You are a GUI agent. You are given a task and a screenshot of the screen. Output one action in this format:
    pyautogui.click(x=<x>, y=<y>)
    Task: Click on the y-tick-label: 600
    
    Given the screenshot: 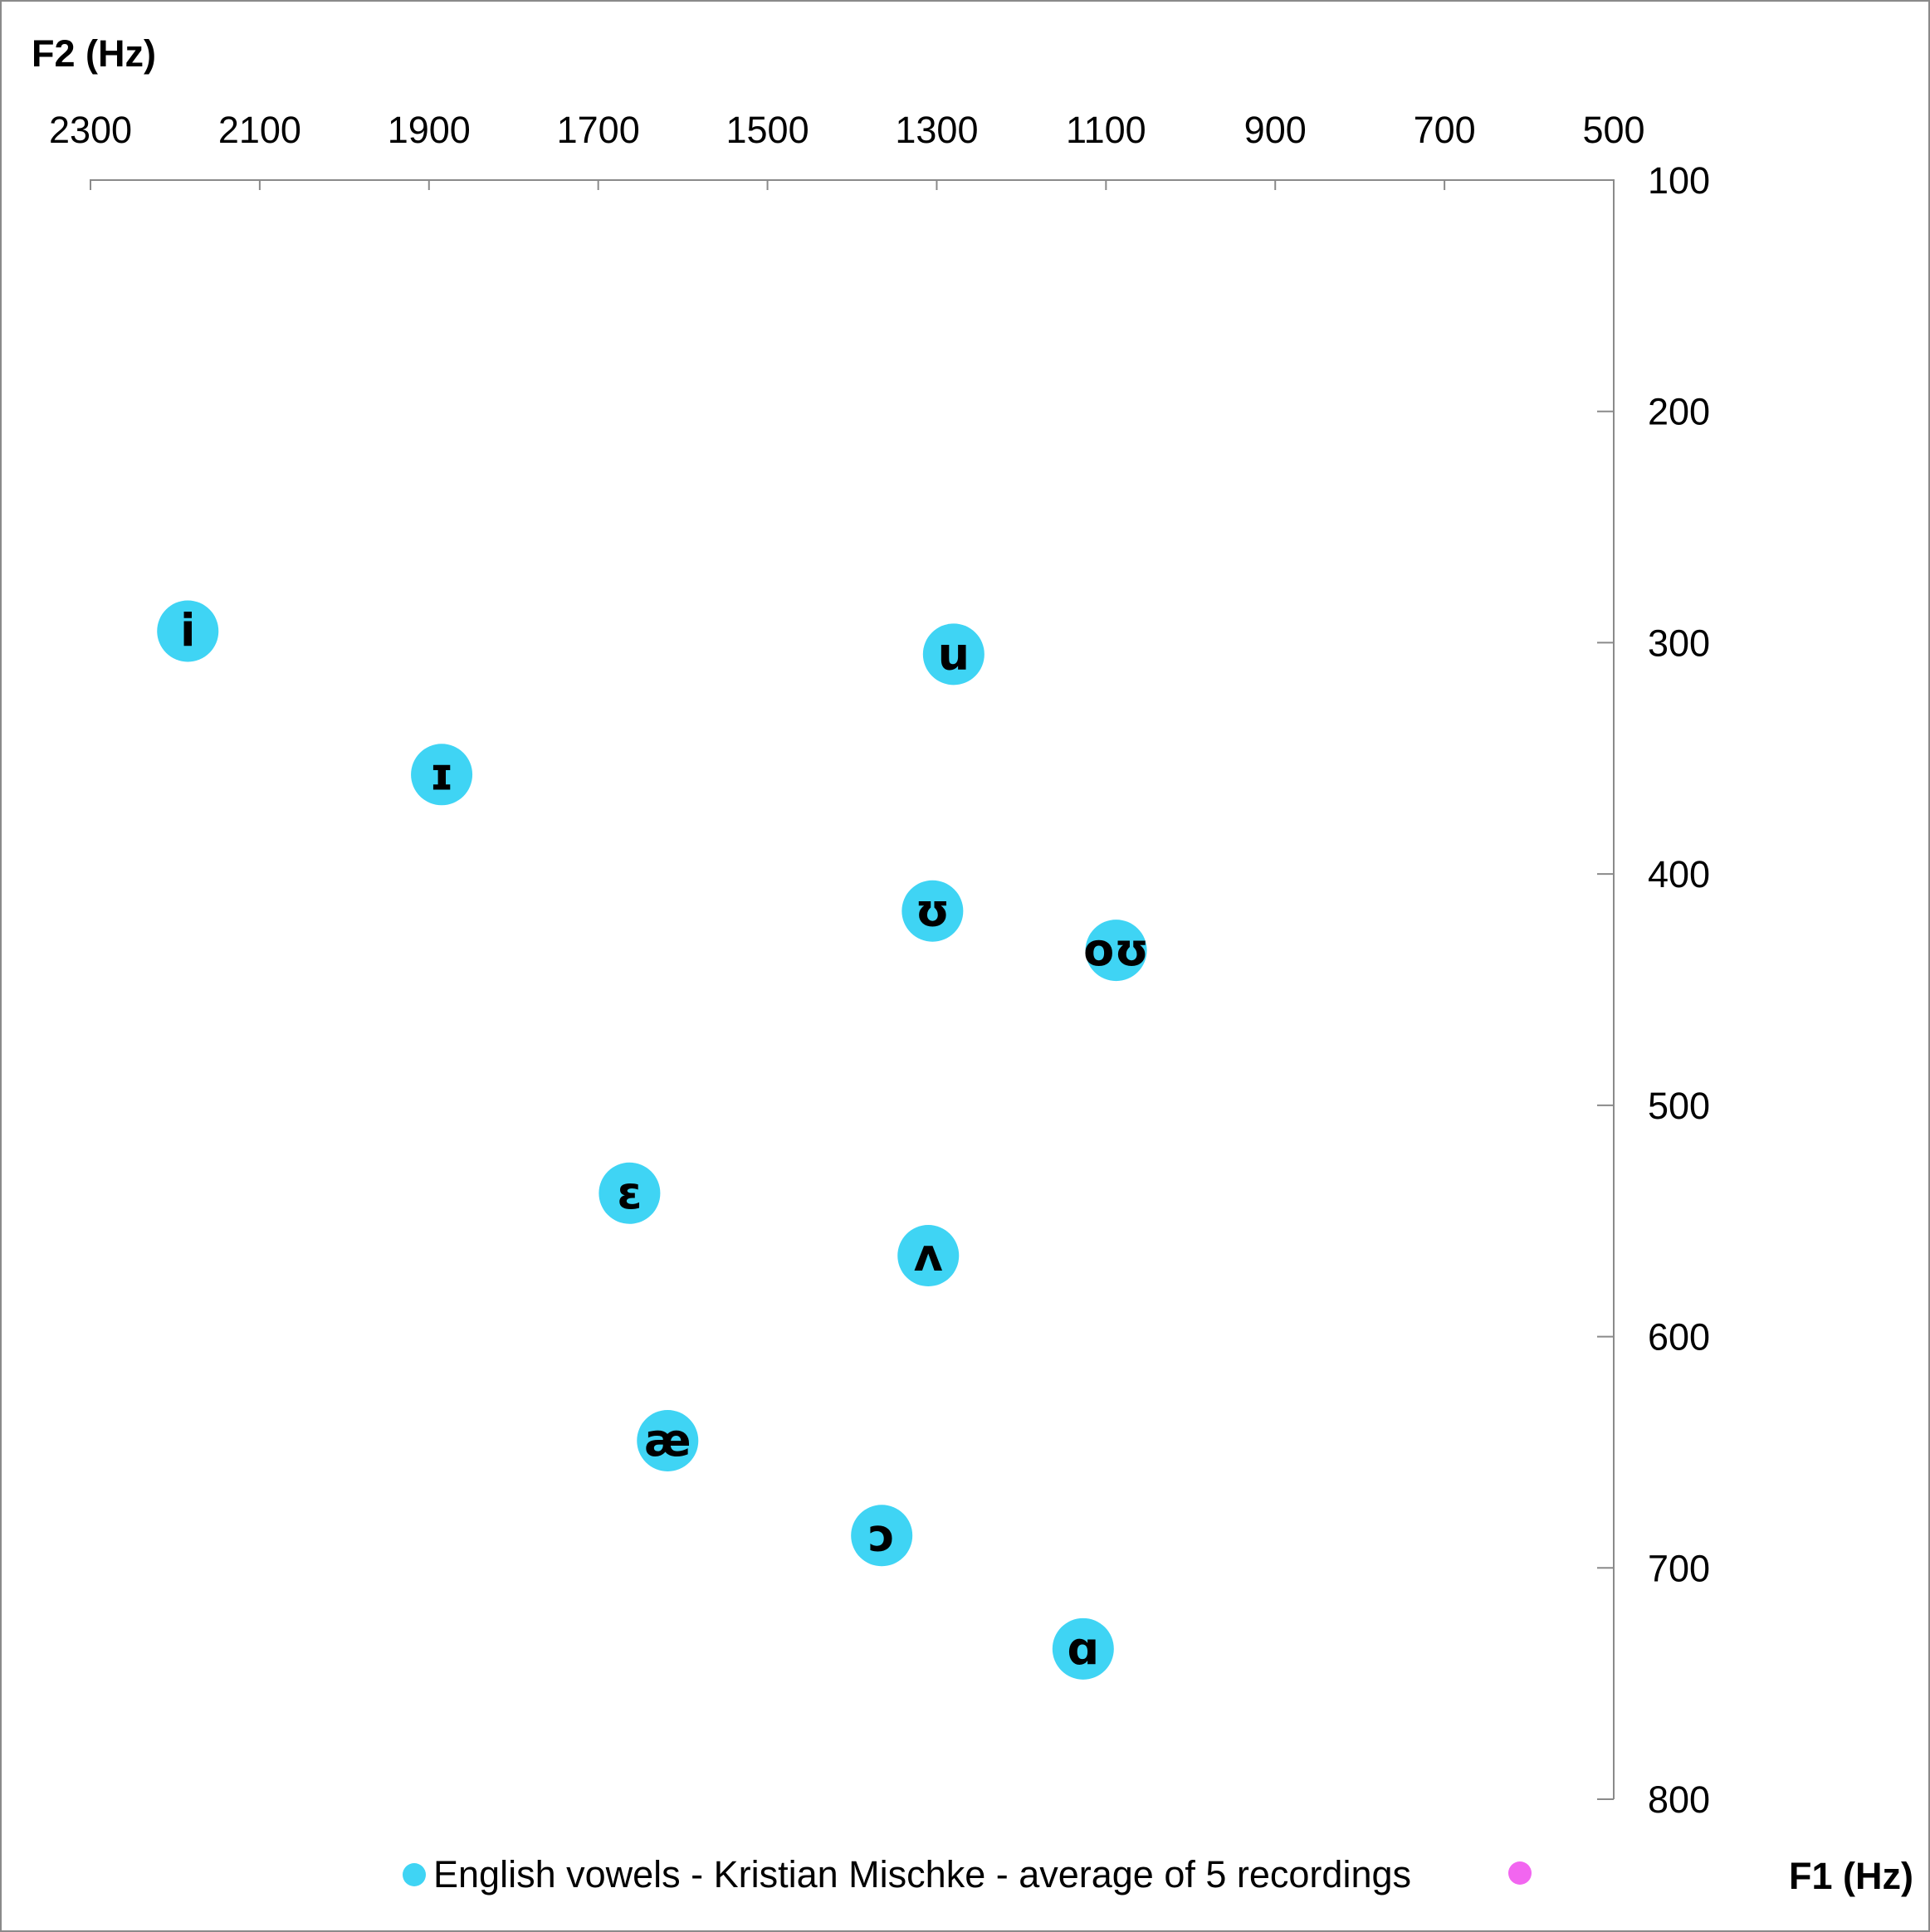 What is the action you would take?
    pyautogui.click(x=1679, y=1338)
    